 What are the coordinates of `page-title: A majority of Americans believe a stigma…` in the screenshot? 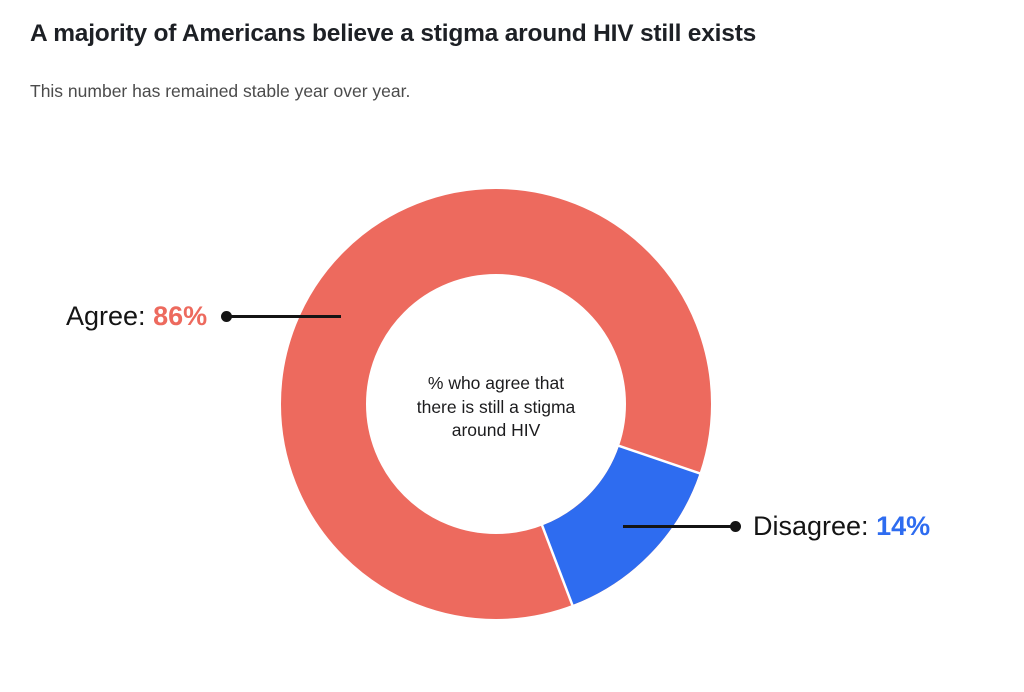 It's located at (393, 33).